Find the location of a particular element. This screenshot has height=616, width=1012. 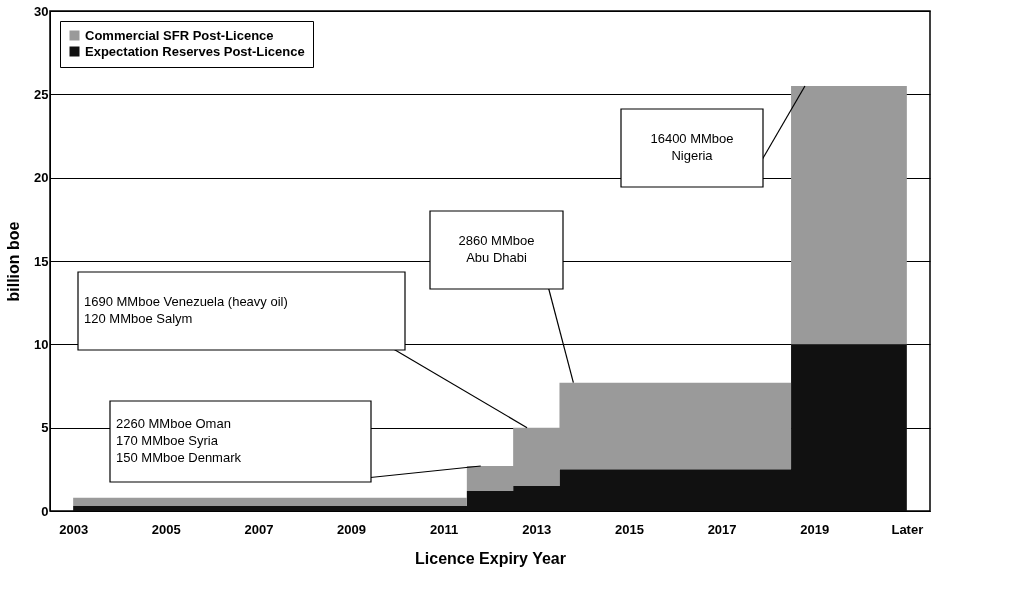

y-tick-label: 0 is located at coordinates (45, 511).